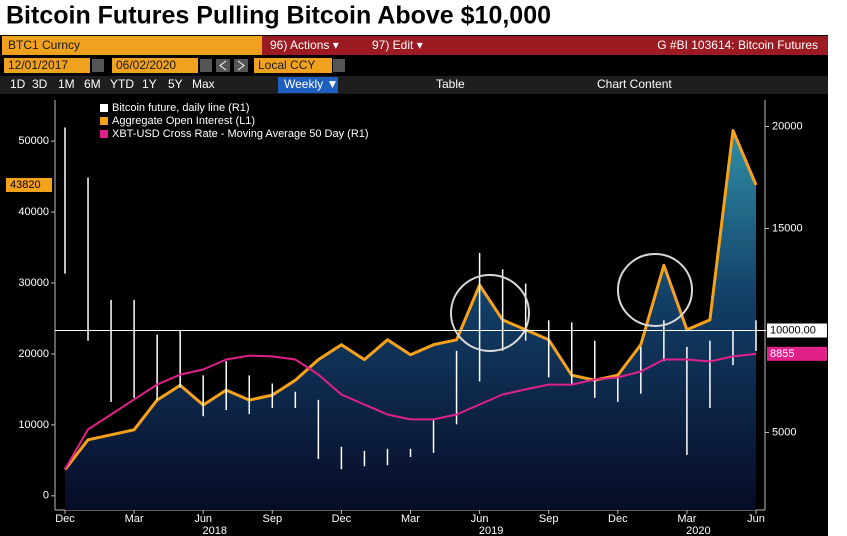  What do you see at coordinates (397, 45) in the screenshot?
I see `edit-menu: 97) Edit ▾` at bounding box center [397, 45].